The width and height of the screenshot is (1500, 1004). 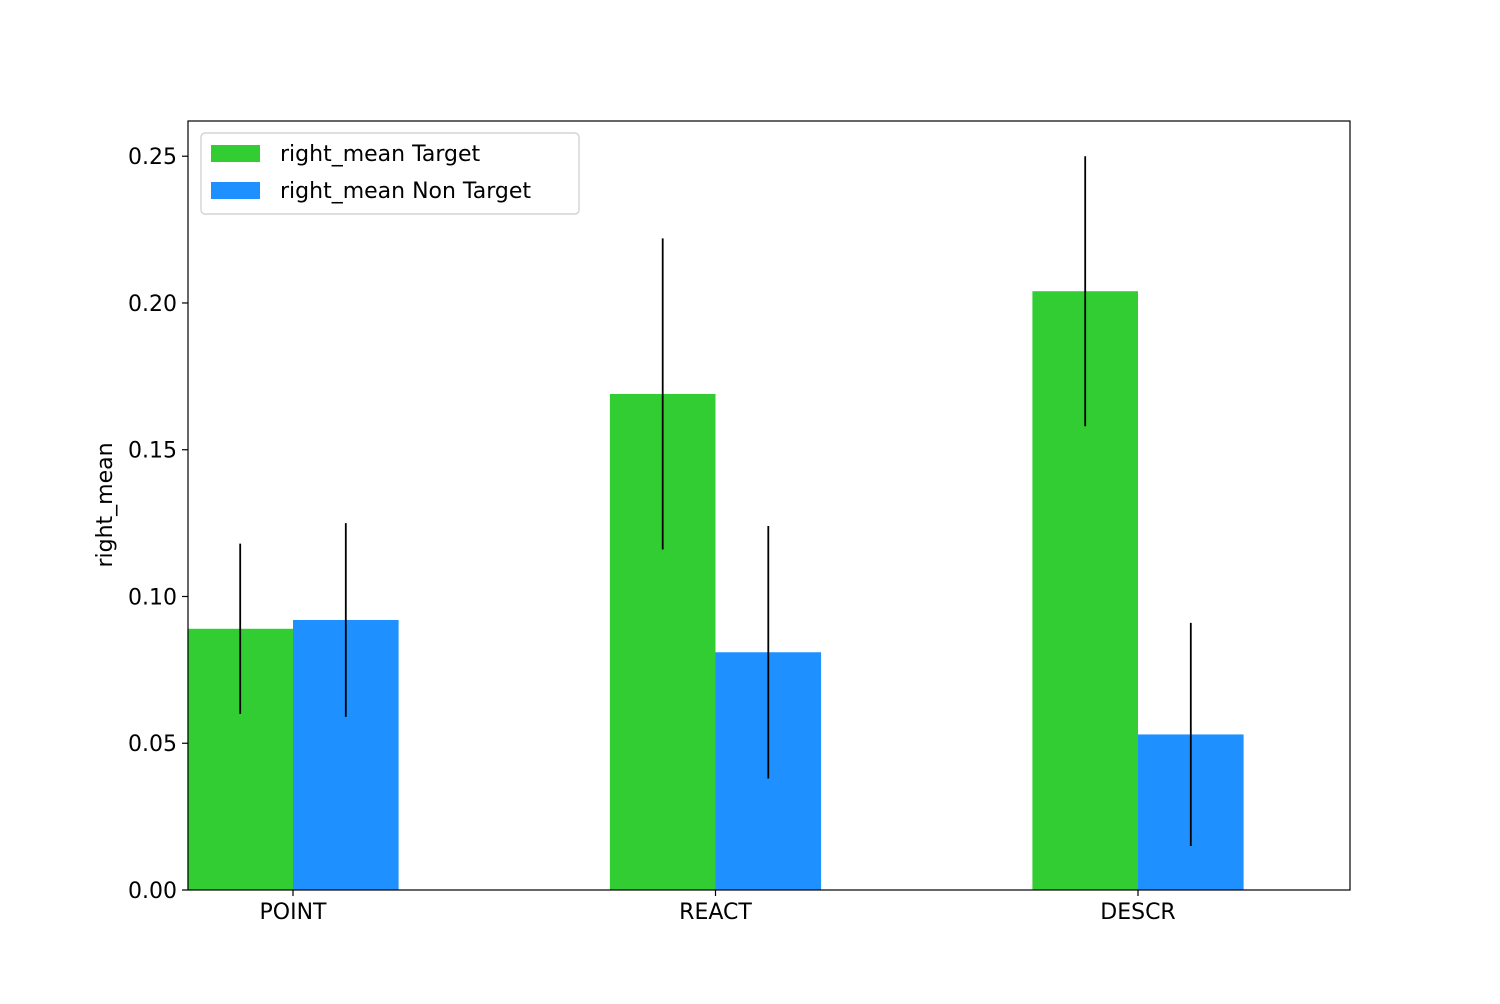 What do you see at coordinates (235, 153) in the screenshot?
I see `legend-swatch-target` at bounding box center [235, 153].